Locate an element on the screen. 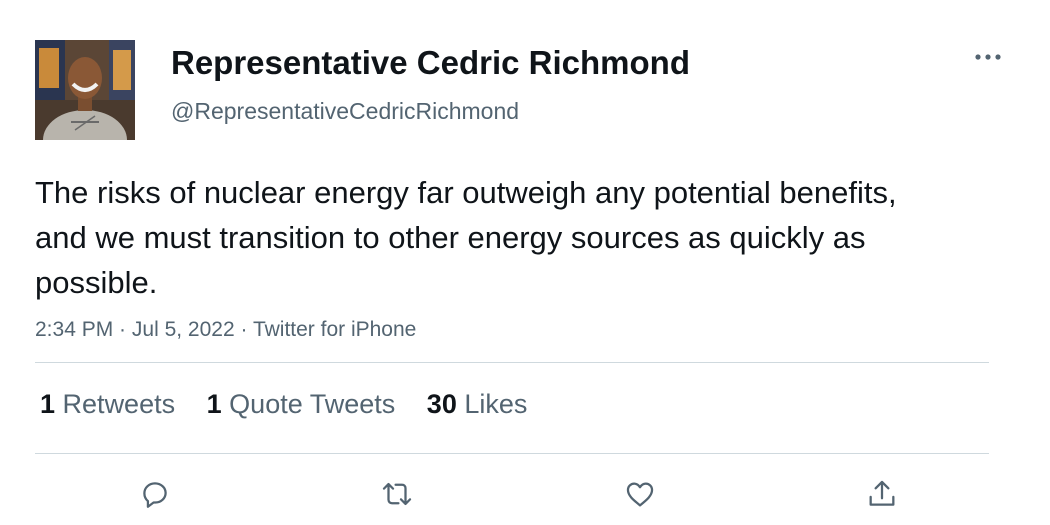 This screenshot has height=525, width=1050. retweets-label: Retweets is located at coordinates (119, 404).